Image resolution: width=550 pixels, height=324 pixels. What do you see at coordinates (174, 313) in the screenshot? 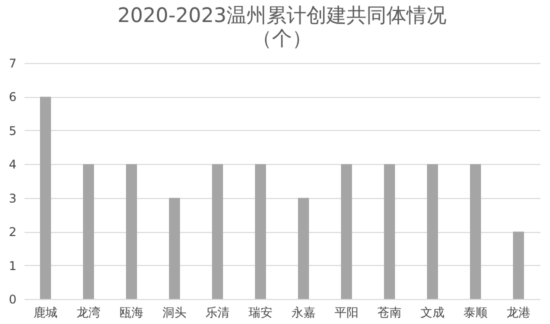
I see `x-tick-label: 洞头` at bounding box center [174, 313].